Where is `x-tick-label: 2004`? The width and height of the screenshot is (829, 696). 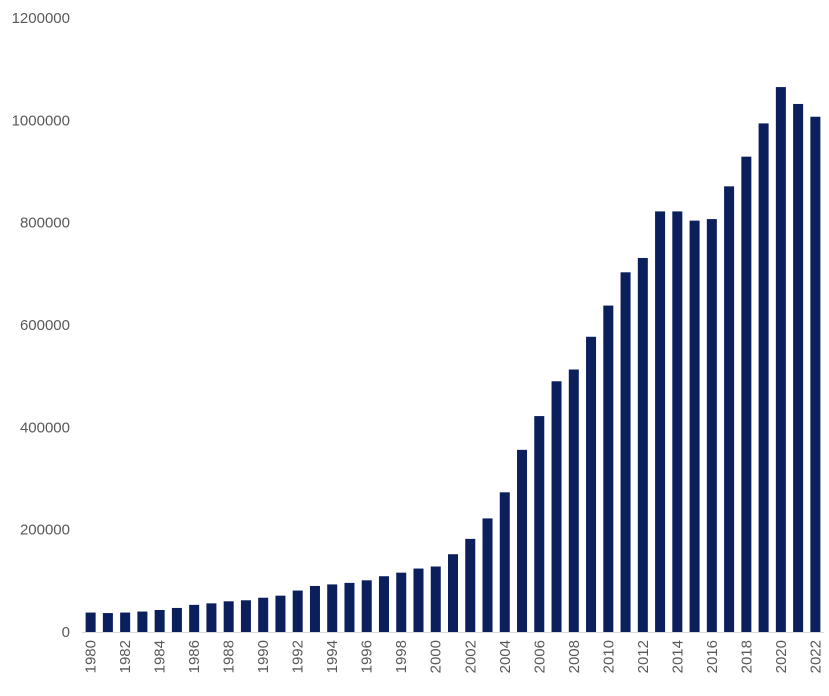 x-tick-label: 2004 is located at coordinates (505, 656).